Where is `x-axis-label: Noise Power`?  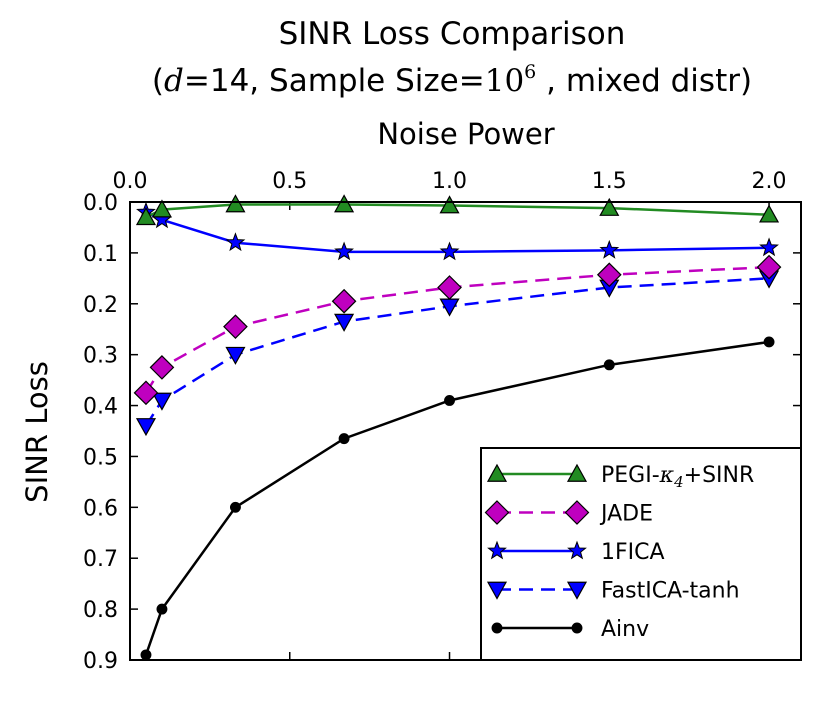 x-axis-label: Noise Power is located at coordinates (465, 134).